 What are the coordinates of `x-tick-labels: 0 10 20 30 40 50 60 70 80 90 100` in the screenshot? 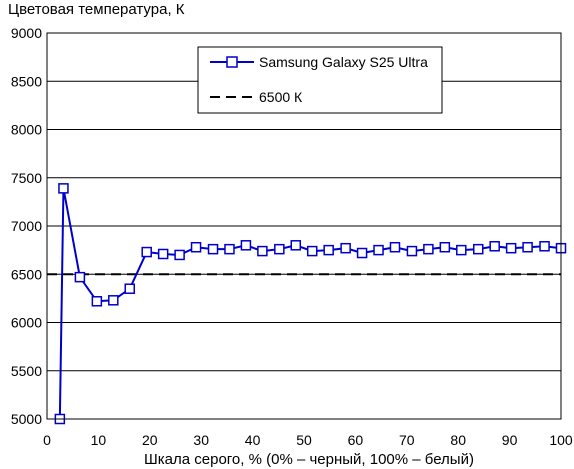 It's located at (308, 440).